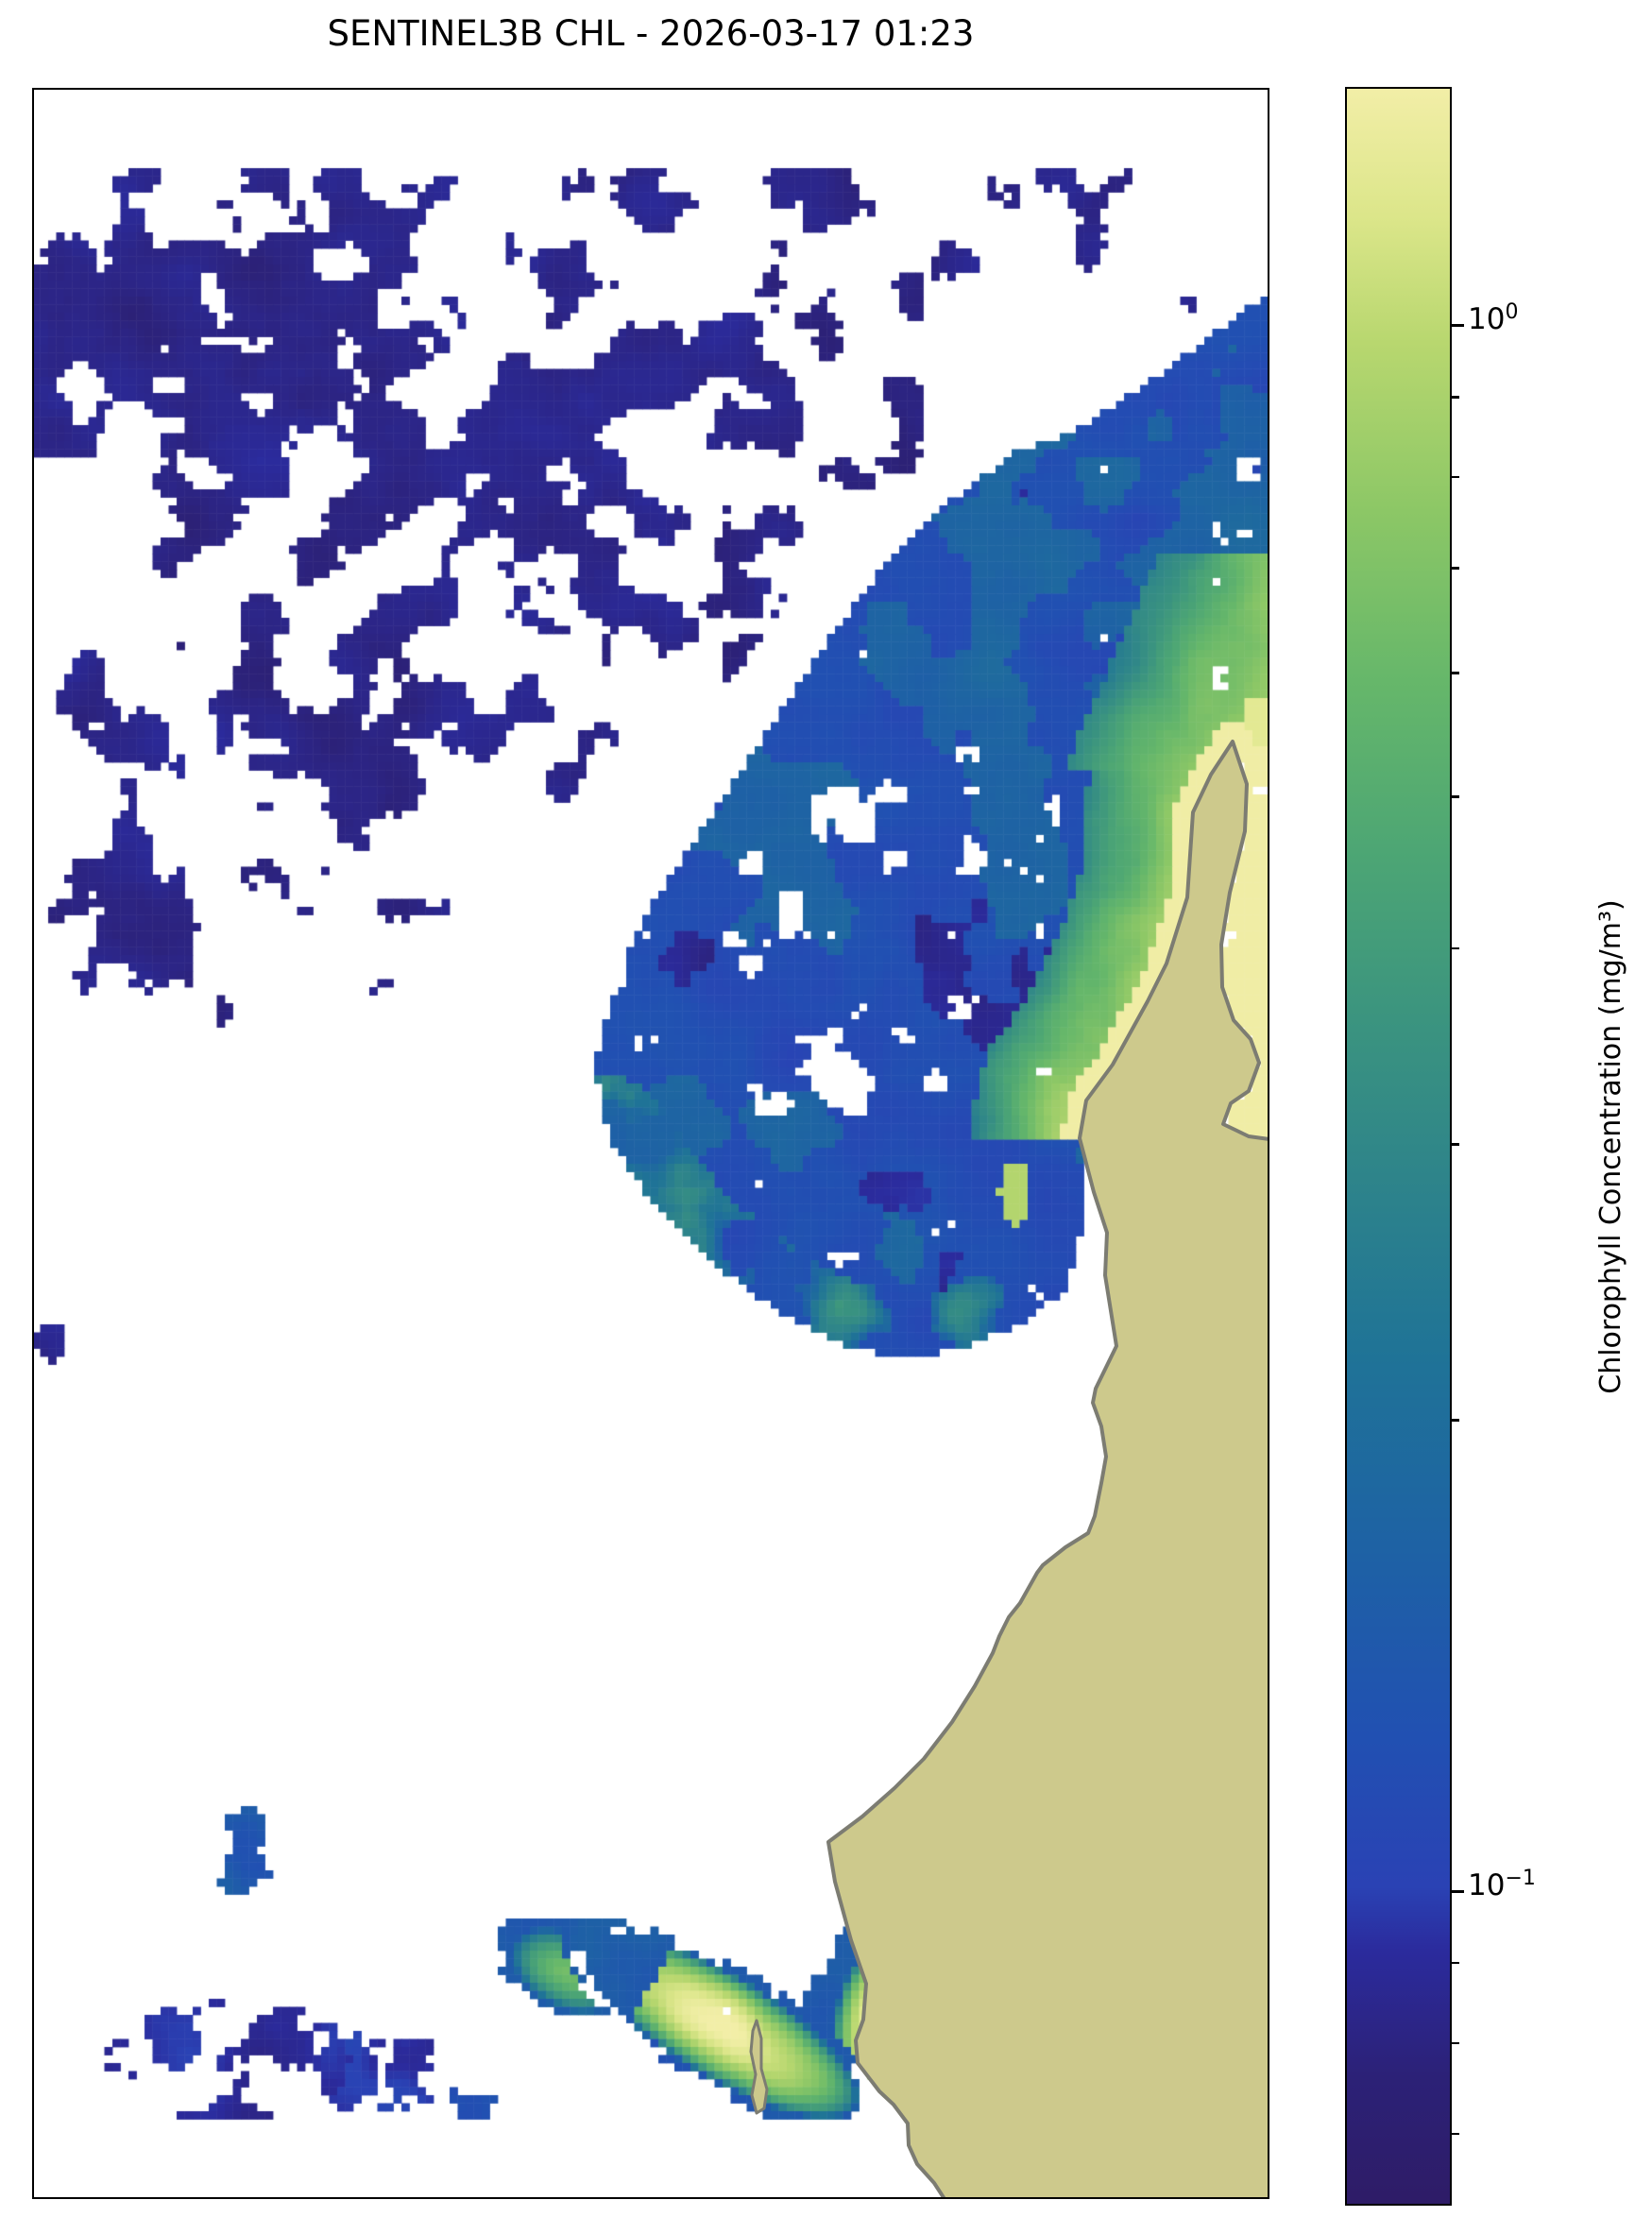 Image resolution: width=1652 pixels, height=2234 pixels. I want to click on colorbar-axis-label: Chlorophyll Concentration (mg/m³), so click(1611, 1146).